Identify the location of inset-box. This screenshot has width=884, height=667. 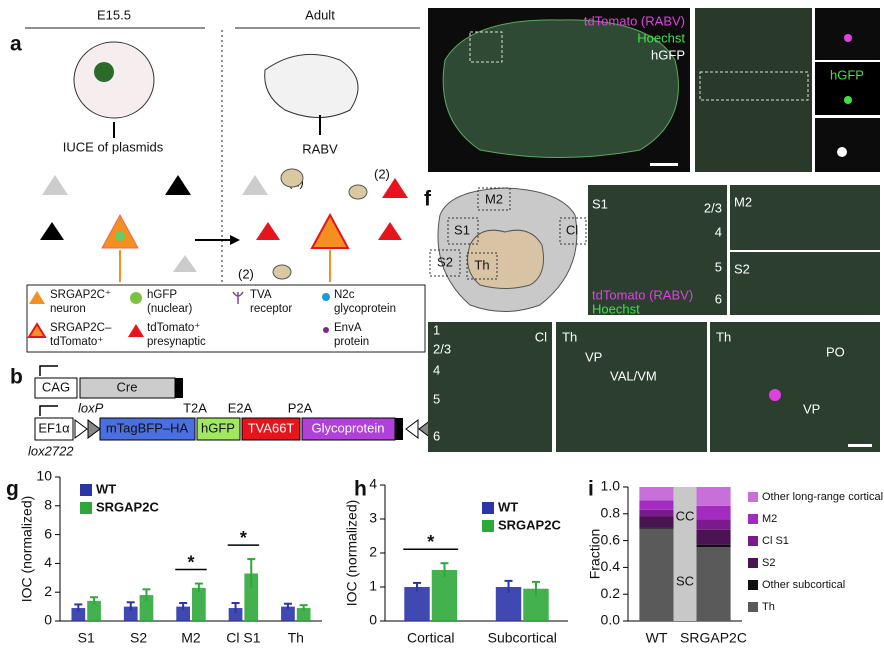
(573, 231).